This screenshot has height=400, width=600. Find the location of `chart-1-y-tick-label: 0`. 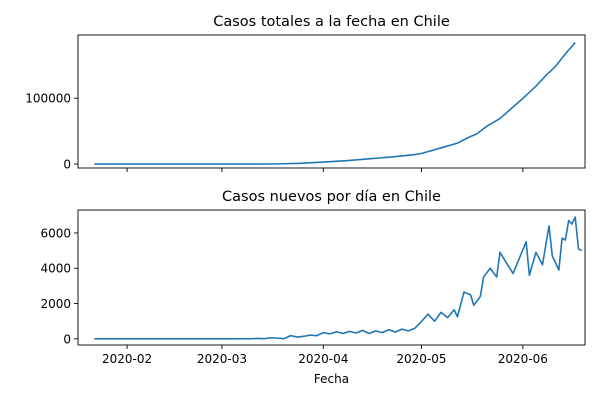

chart-1-y-tick-label: 0 is located at coordinates (67, 165).